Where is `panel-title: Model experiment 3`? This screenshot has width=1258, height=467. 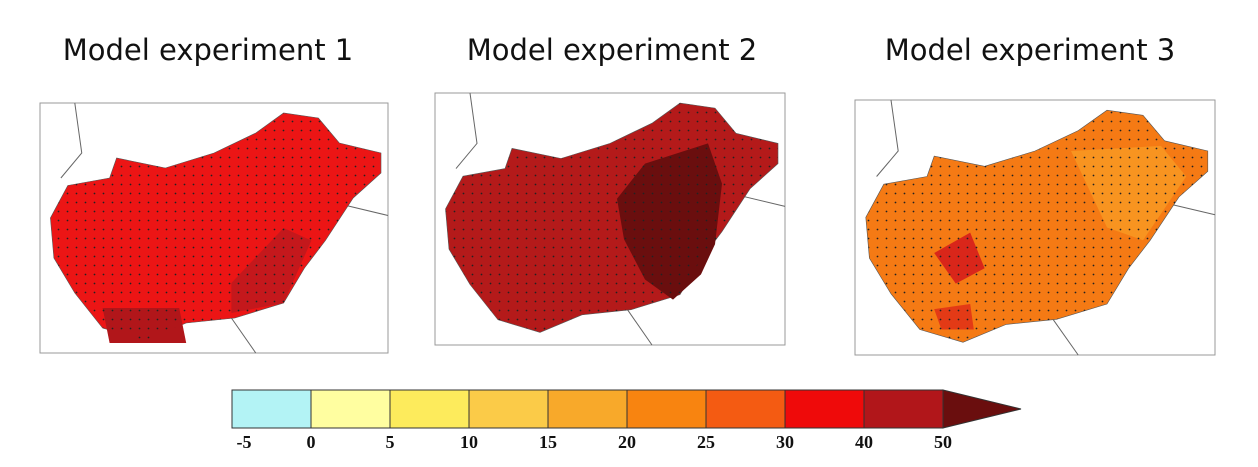
panel-title: Model experiment 3 is located at coordinates (1030, 50).